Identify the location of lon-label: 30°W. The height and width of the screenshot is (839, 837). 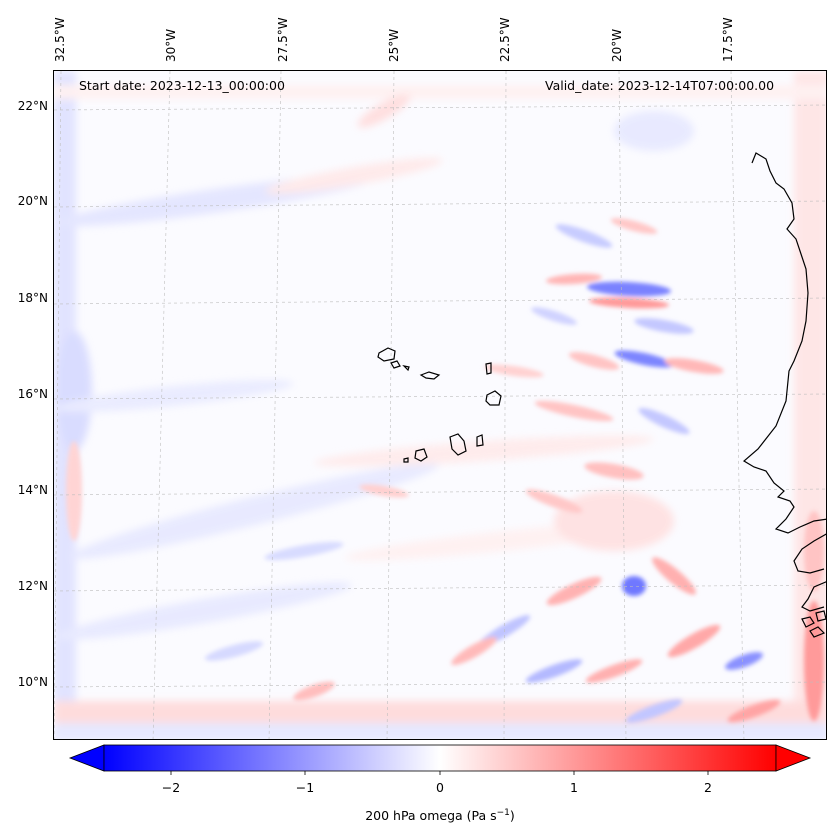
(171, 45).